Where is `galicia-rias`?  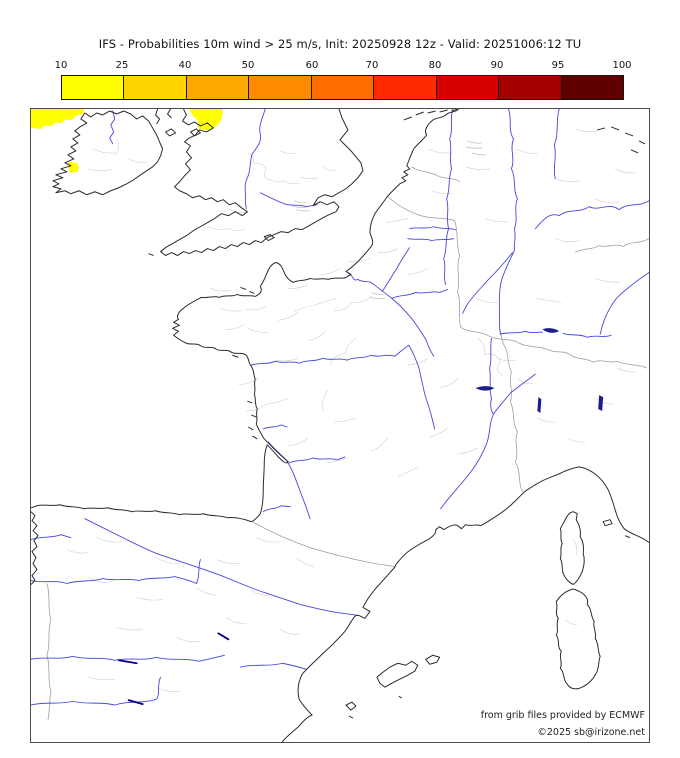 galicia-rias is located at coordinates (35, 548).